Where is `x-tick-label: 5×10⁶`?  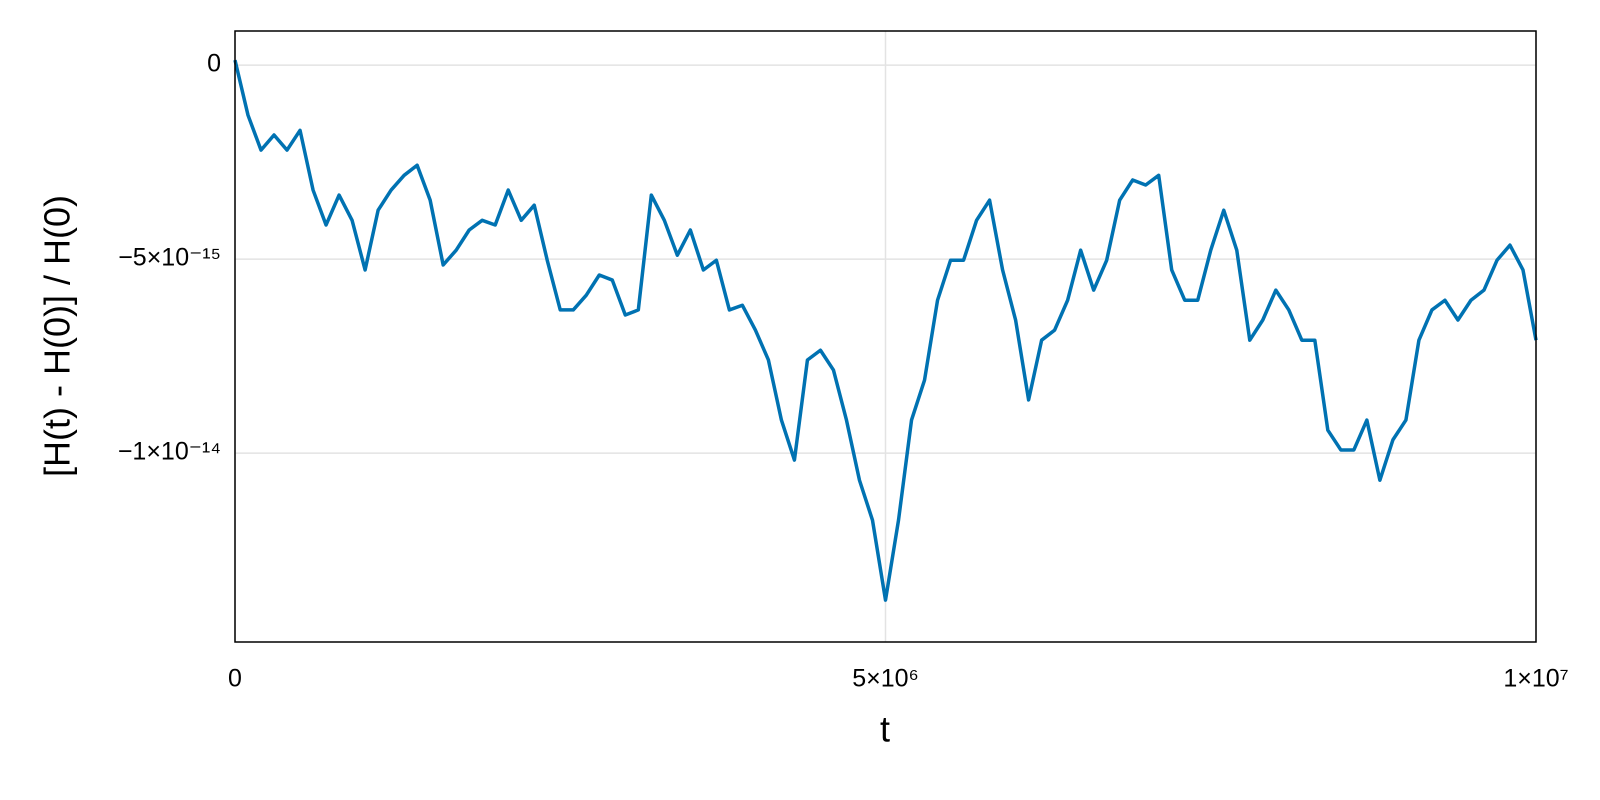
x-tick-label: 5×10⁶ is located at coordinates (885, 679).